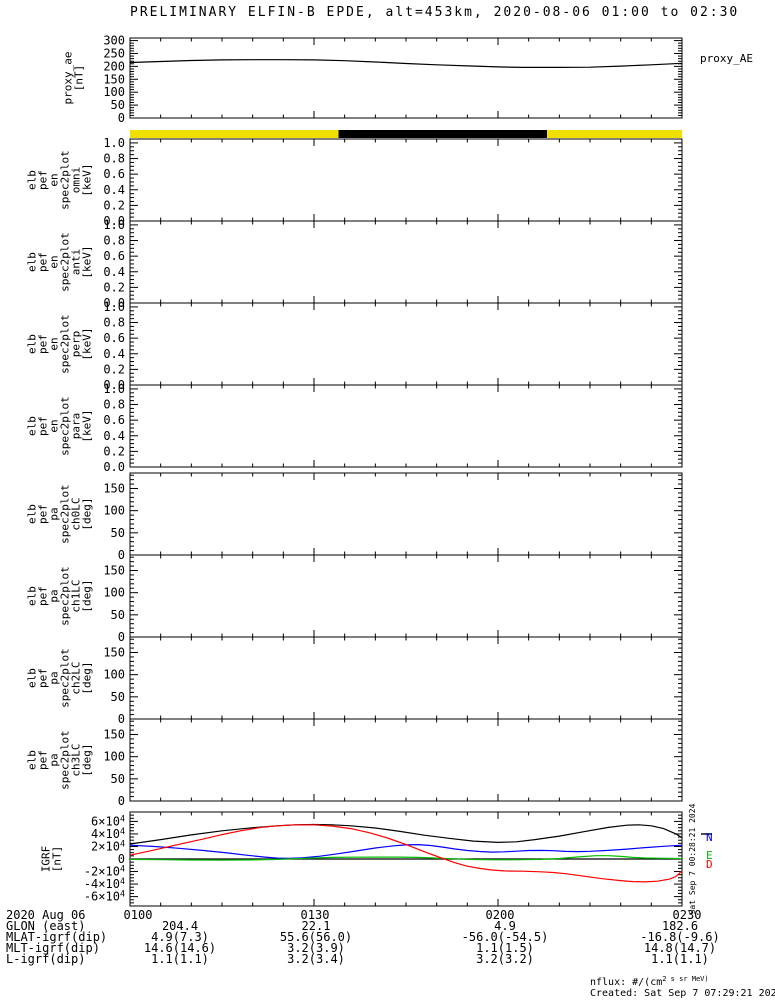  I want to click on igrf-ytick-label: -2×104, so click(104, 871).